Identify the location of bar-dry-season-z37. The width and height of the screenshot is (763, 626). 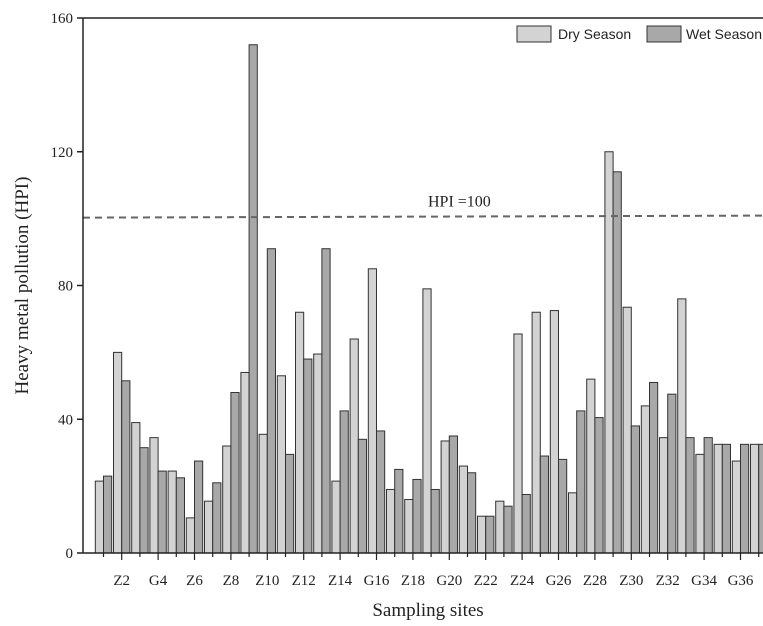
(755, 498).